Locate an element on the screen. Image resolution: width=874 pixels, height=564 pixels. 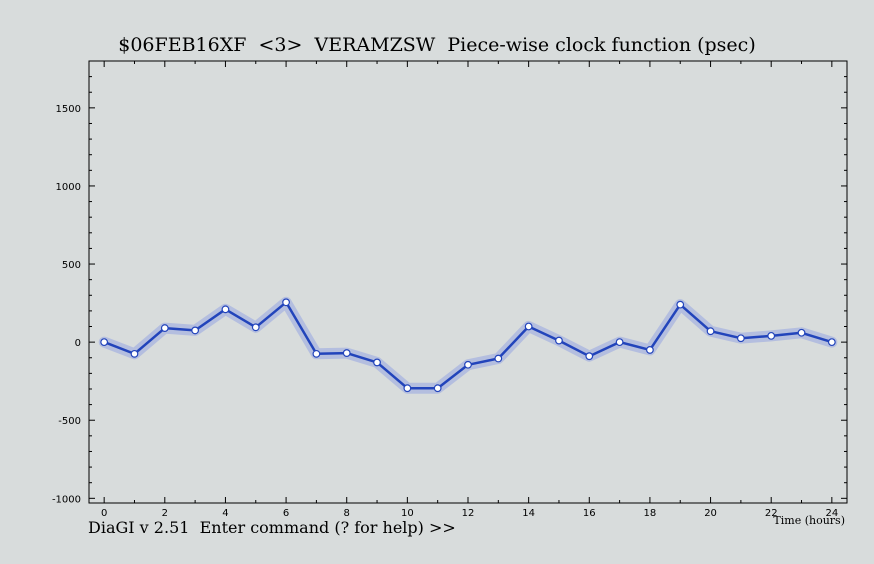
x-tick-label: 10 is located at coordinates (407, 513).